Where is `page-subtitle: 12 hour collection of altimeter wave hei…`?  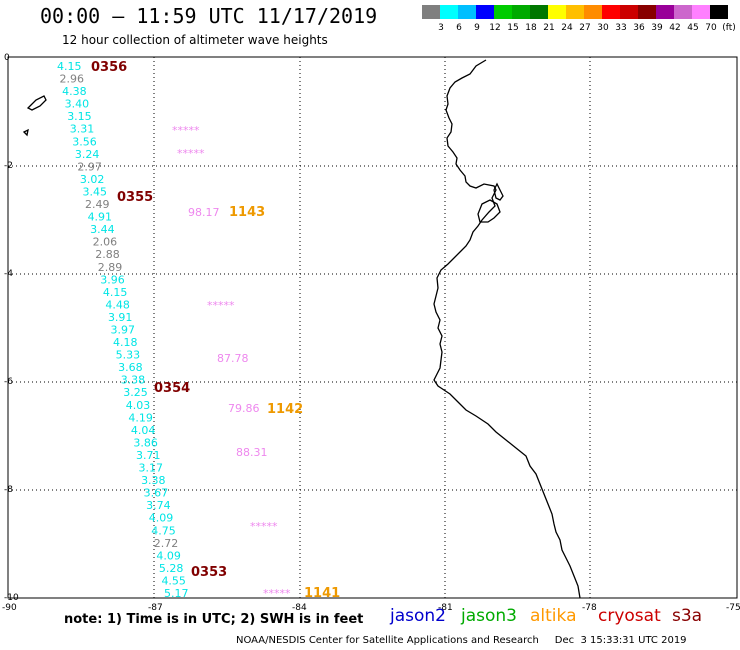
page-subtitle: 12 hour collection of altimeter wave hei… is located at coordinates (195, 40).